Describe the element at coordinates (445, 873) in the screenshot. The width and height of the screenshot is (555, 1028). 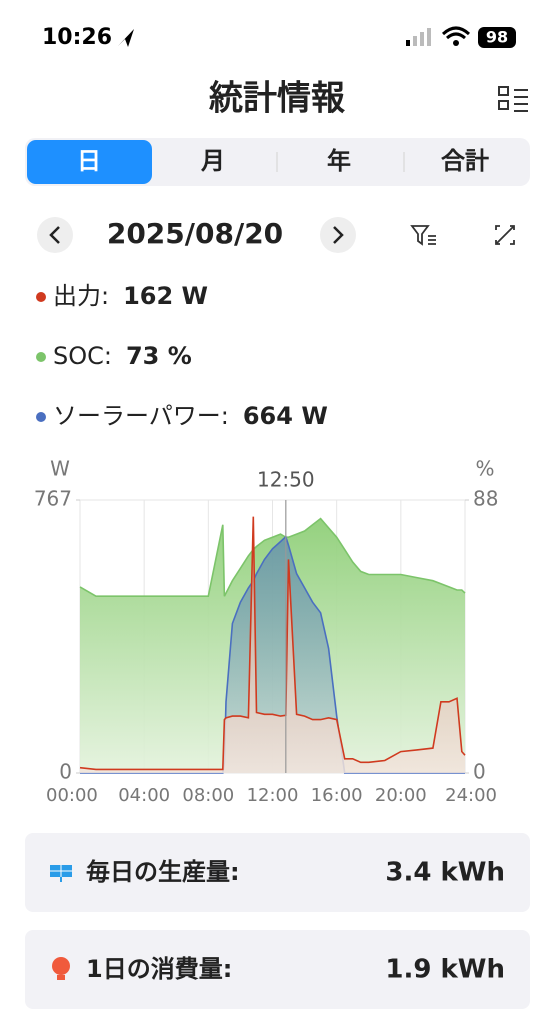
I see `summary-value: 3.4 kWh` at that location.